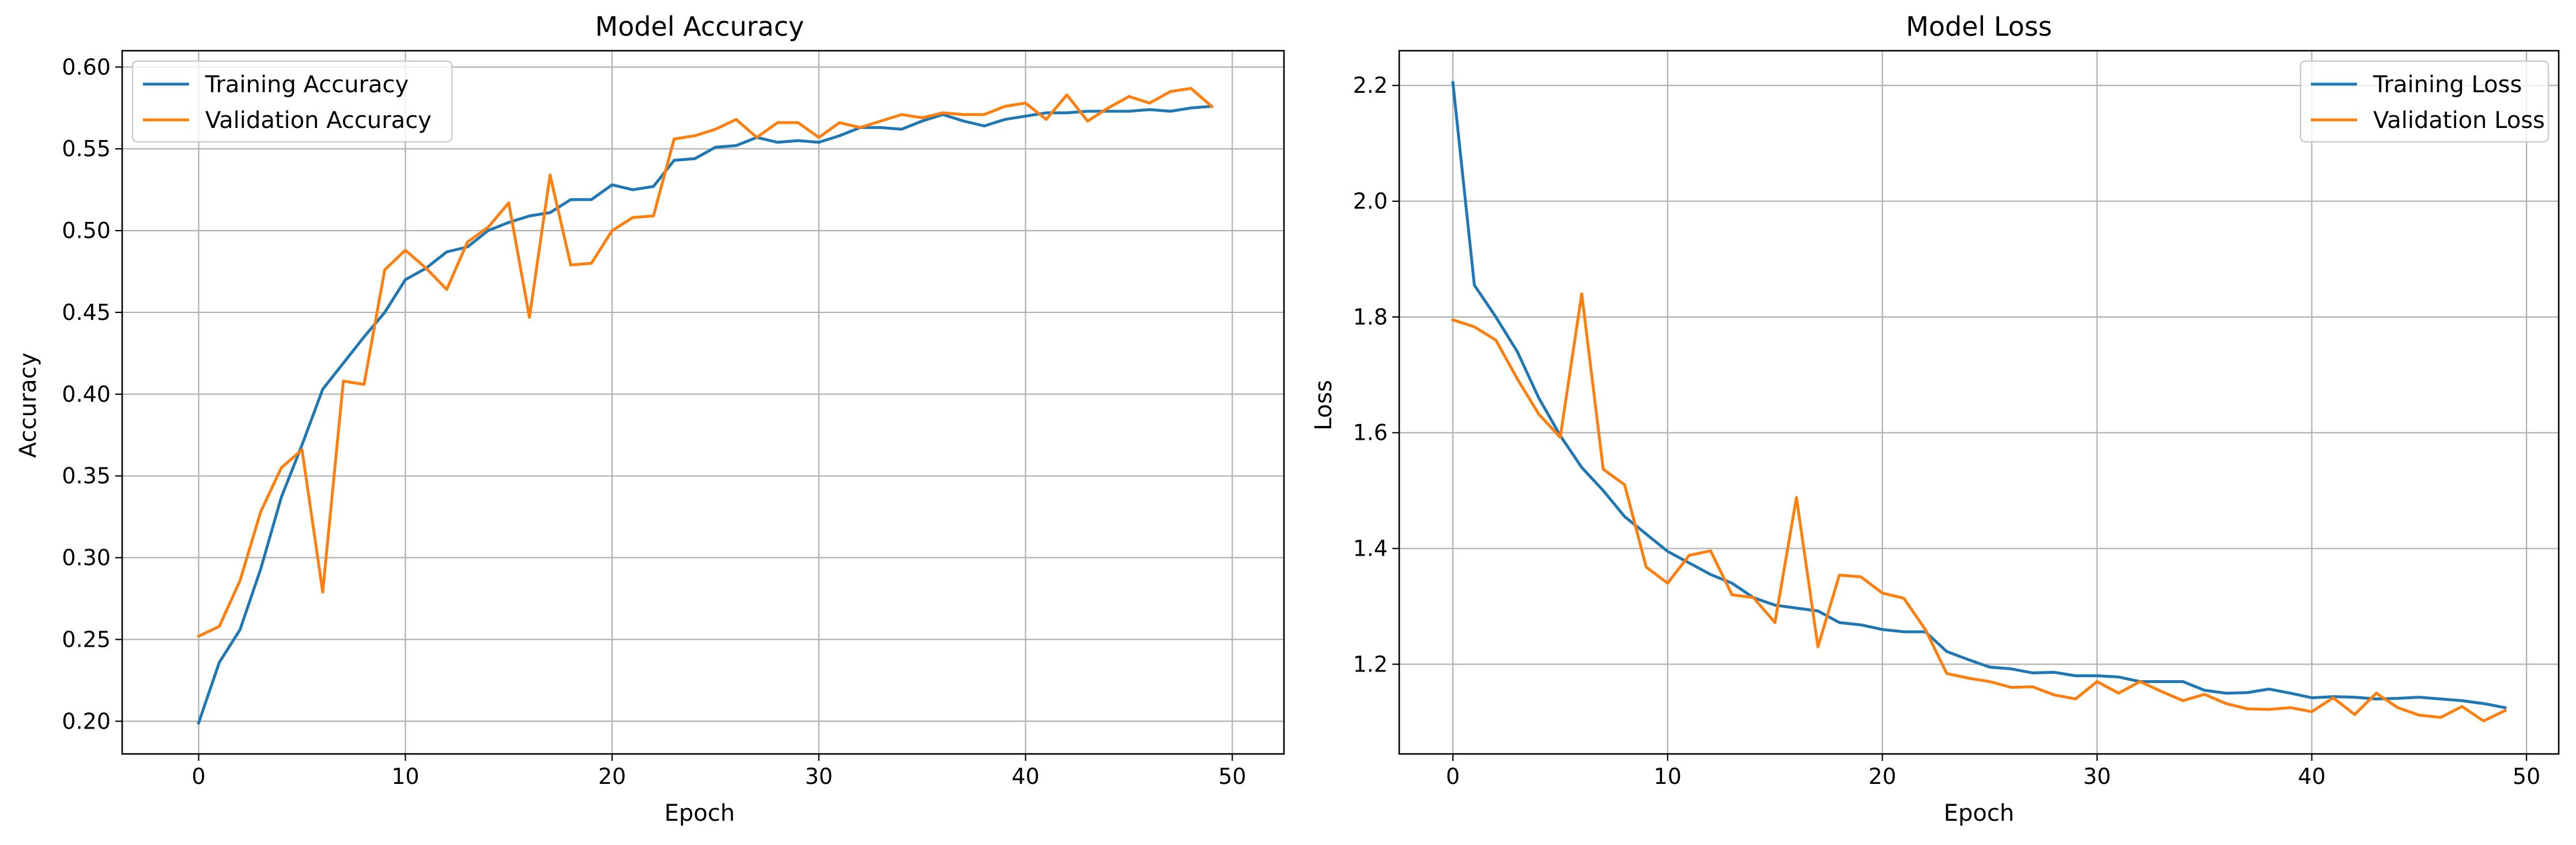 The width and height of the screenshot is (2576, 845). I want to click on loss-y-tick-label: 1.4, so click(1370, 548).